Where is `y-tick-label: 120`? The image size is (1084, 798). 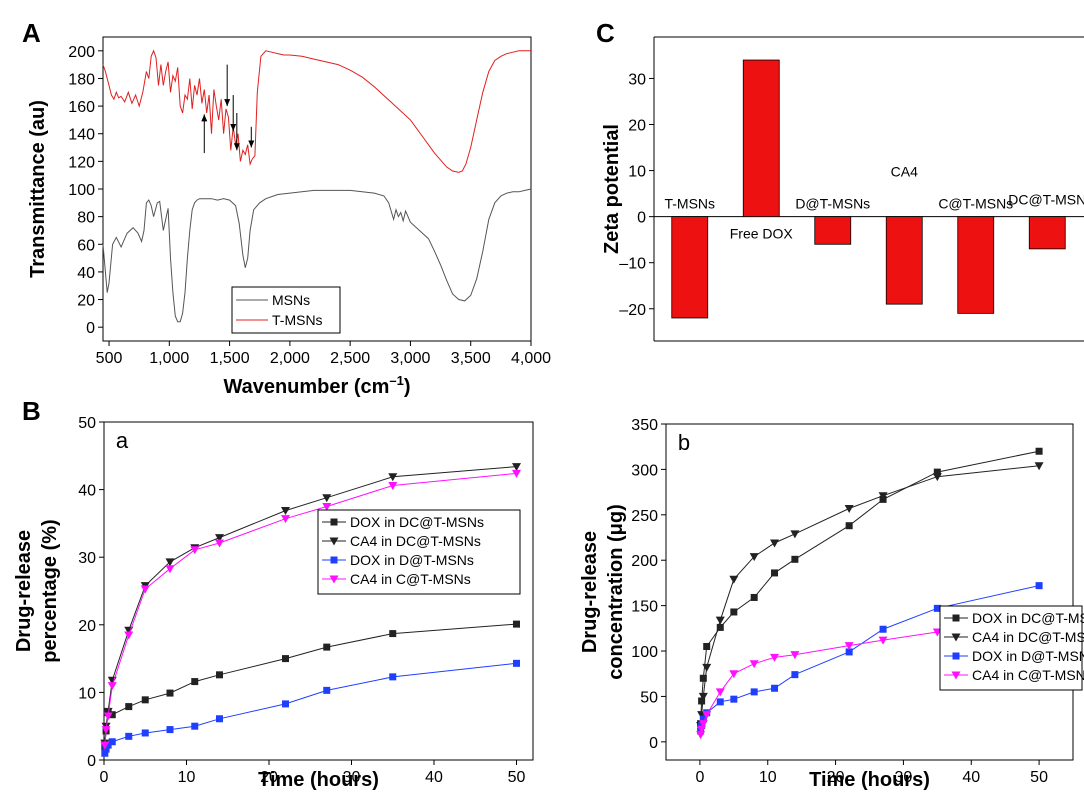 y-tick-label: 120 is located at coordinates (81, 162).